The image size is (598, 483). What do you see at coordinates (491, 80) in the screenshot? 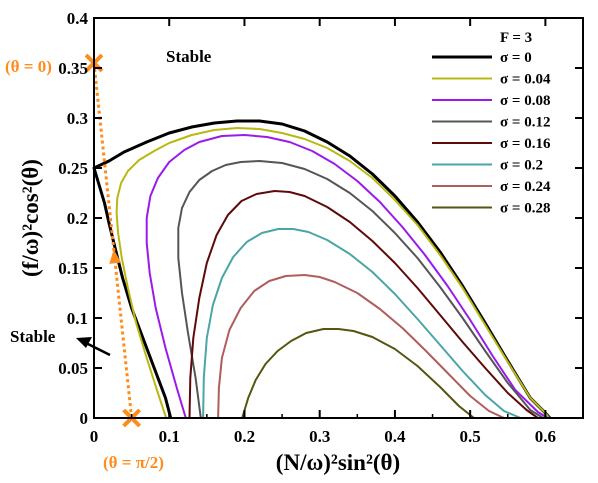
I see `legend-item: σ = 0.04` at bounding box center [491, 80].